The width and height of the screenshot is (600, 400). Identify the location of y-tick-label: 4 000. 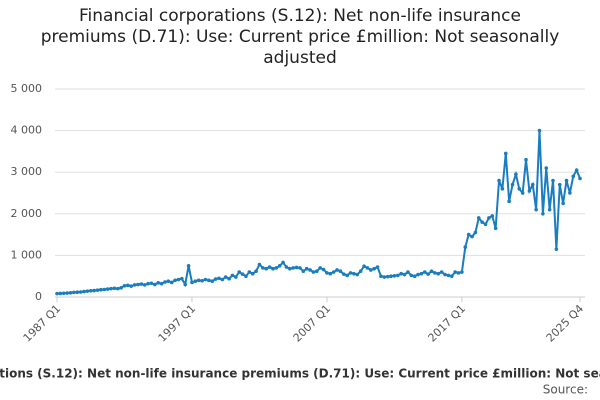
(27, 130).